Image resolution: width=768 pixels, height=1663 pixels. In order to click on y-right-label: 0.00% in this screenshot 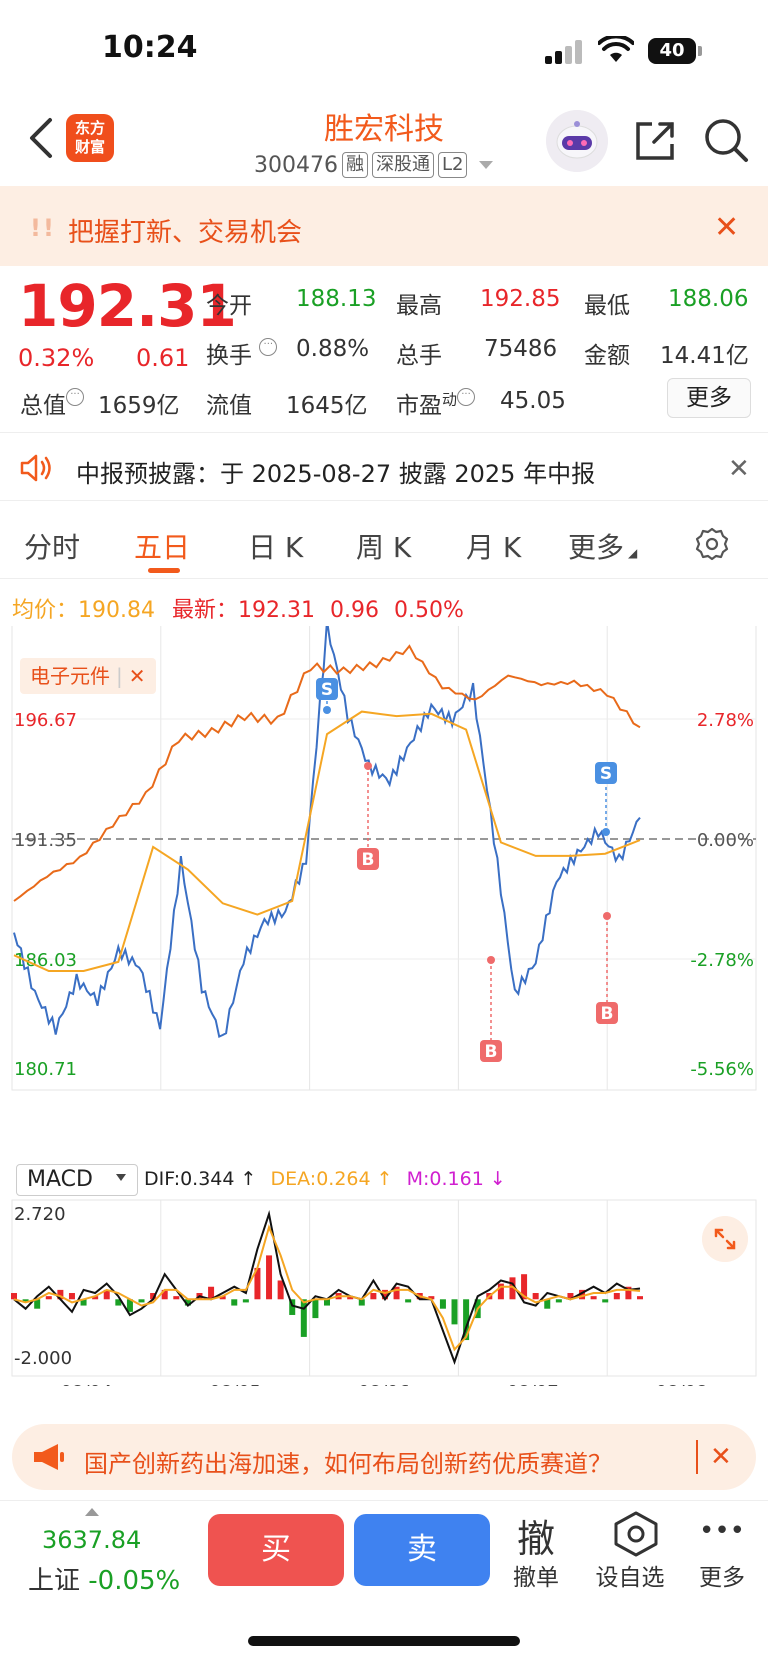, I will do `click(725, 840)`.